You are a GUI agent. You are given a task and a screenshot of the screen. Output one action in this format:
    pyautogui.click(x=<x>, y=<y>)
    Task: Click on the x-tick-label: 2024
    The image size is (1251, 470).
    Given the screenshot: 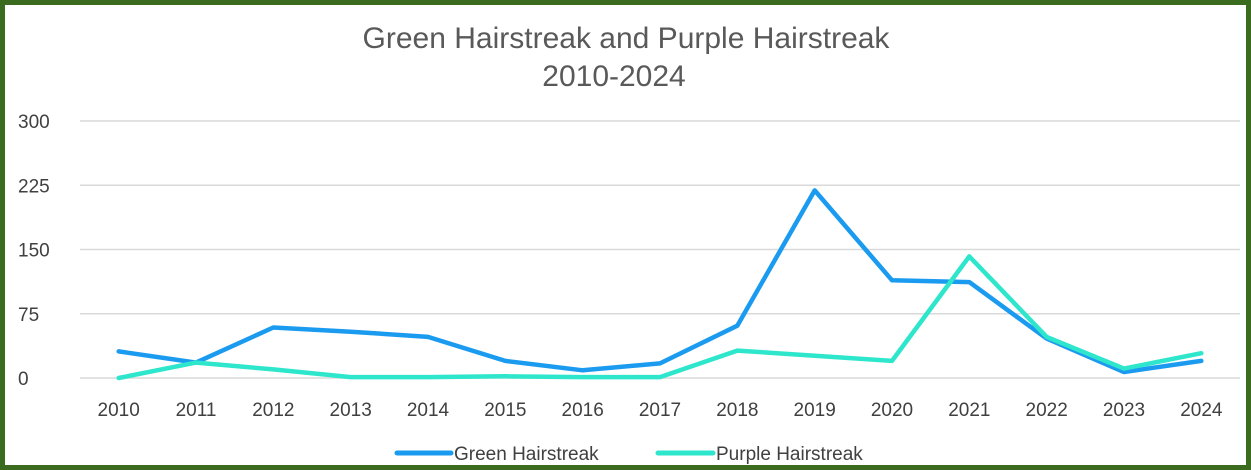 What is the action you would take?
    pyautogui.click(x=1201, y=410)
    